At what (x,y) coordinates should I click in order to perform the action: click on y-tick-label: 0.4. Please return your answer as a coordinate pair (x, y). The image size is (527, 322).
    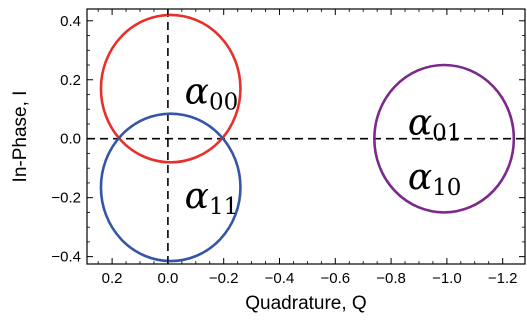
    Looking at the image, I should click on (70, 21).